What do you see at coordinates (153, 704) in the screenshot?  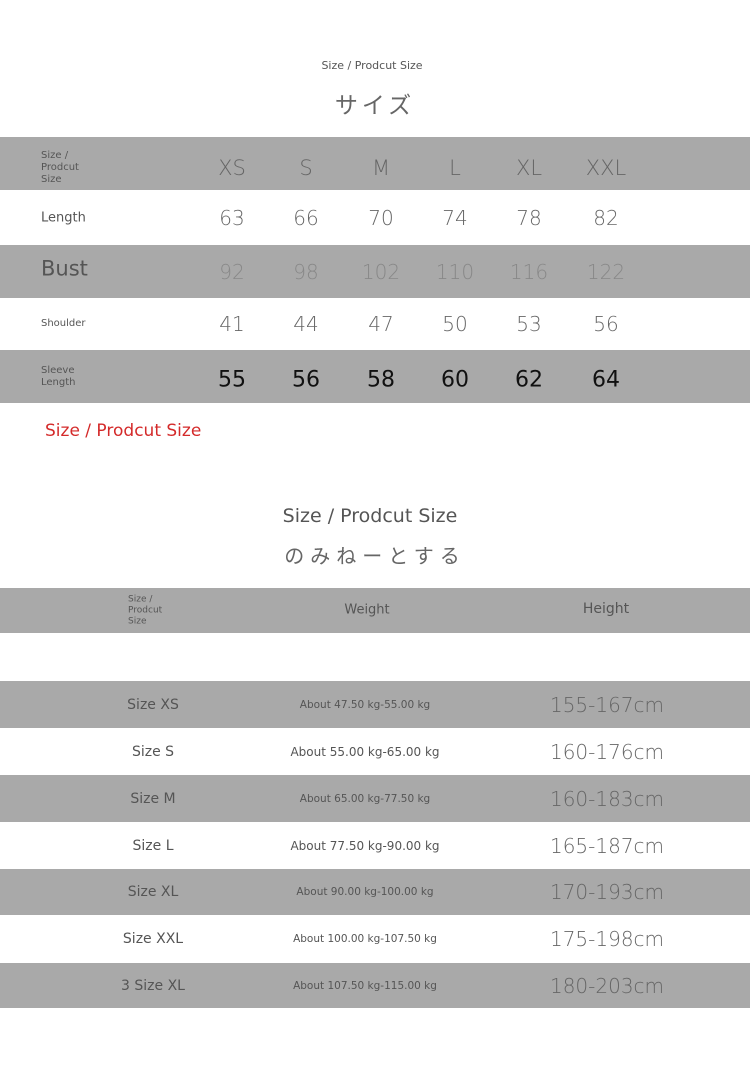 I see `size-cell: Size XS` at bounding box center [153, 704].